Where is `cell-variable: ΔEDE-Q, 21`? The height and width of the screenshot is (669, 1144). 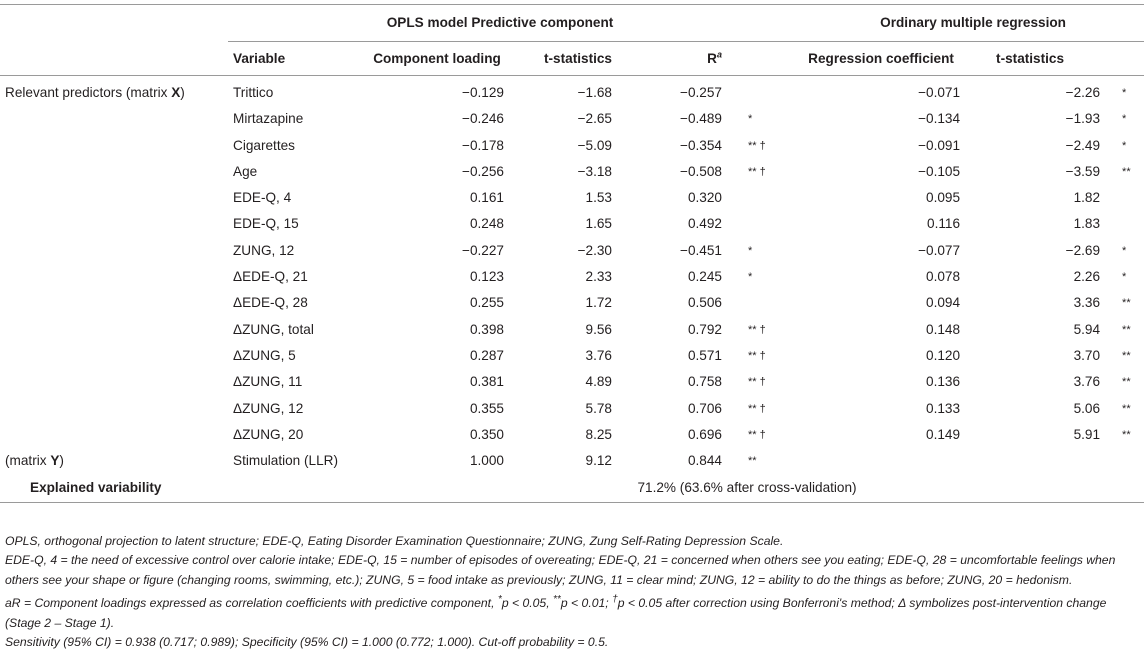 cell-variable: ΔEDE-Q, 21 is located at coordinates (270, 277).